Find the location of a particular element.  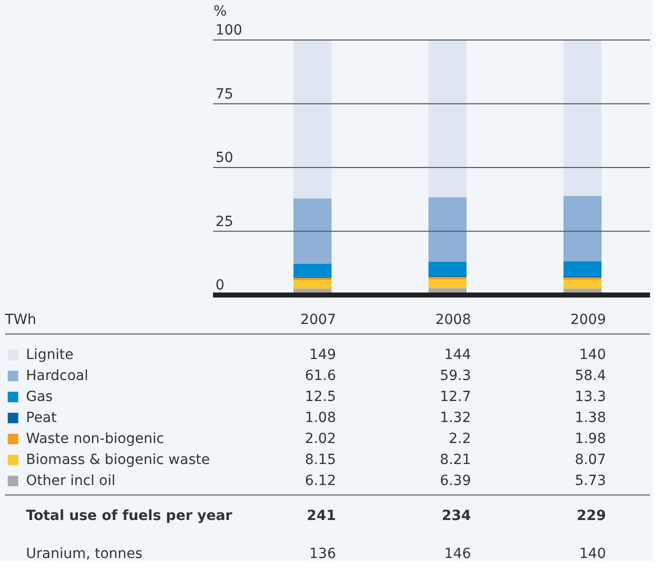

y-tick-label: 50 is located at coordinates (225, 158).